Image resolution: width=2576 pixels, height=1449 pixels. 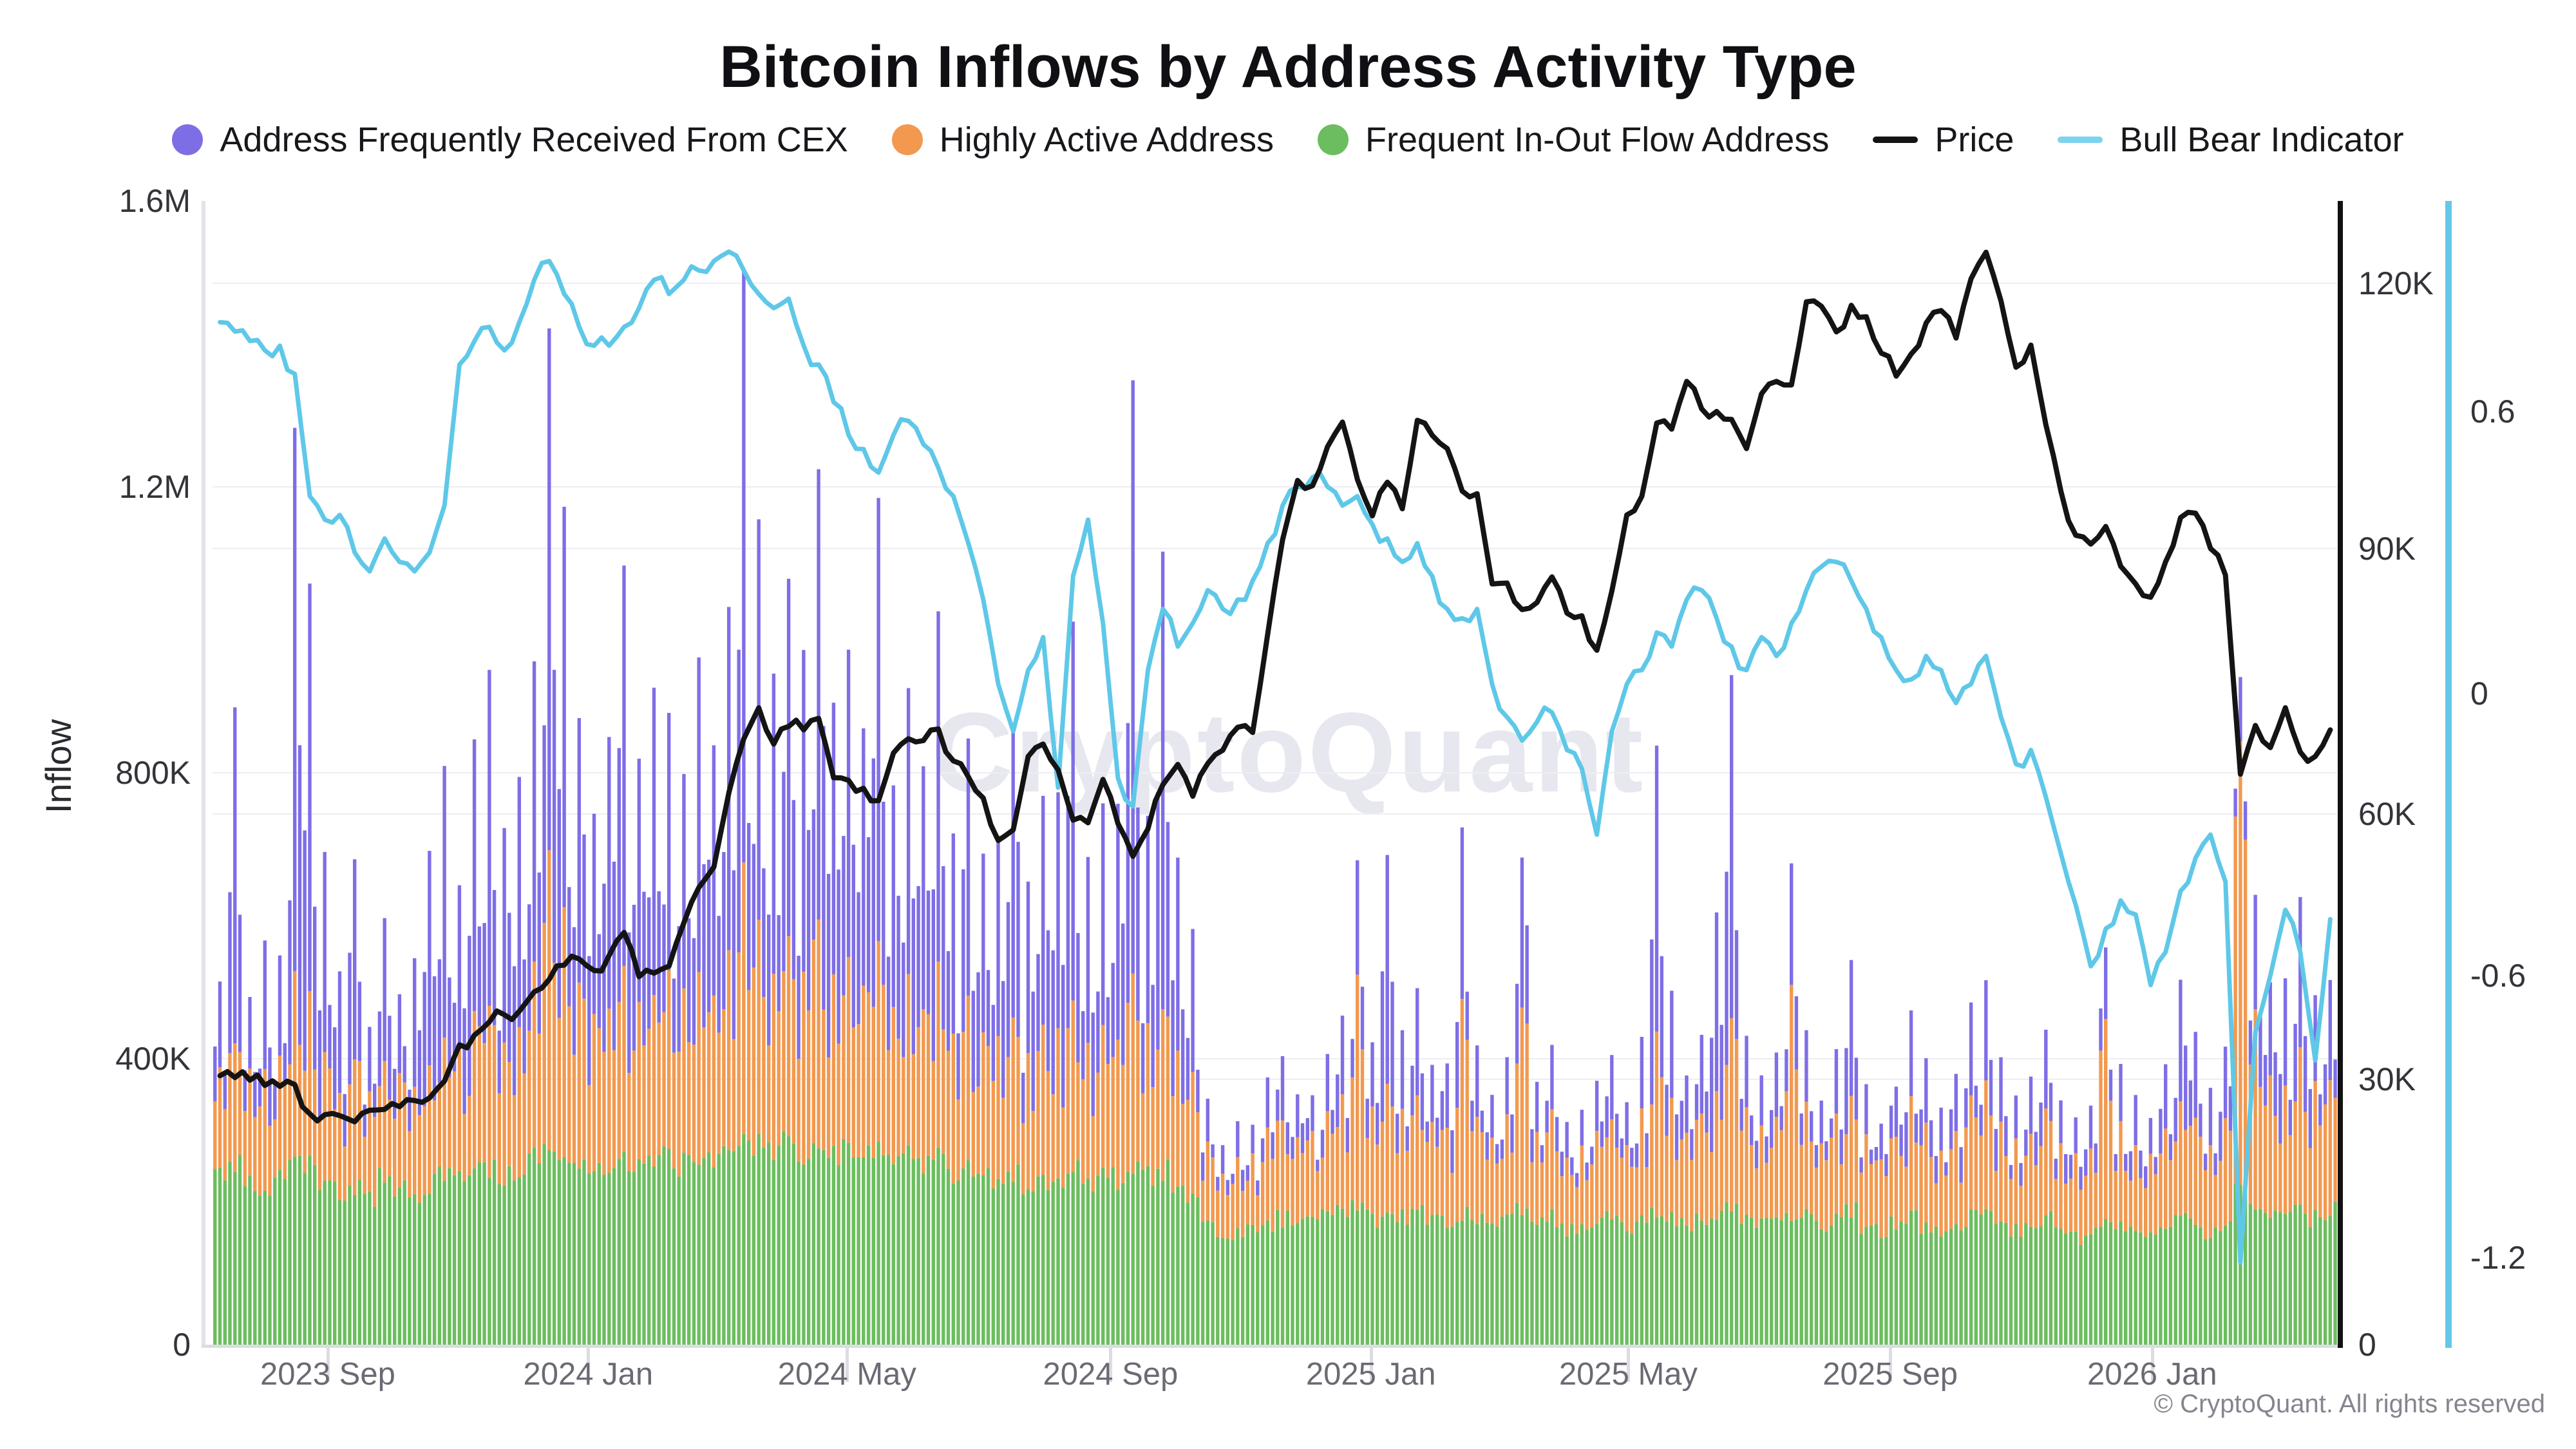 I want to click on y-tick-price: 60K, so click(x=2387, y=813).